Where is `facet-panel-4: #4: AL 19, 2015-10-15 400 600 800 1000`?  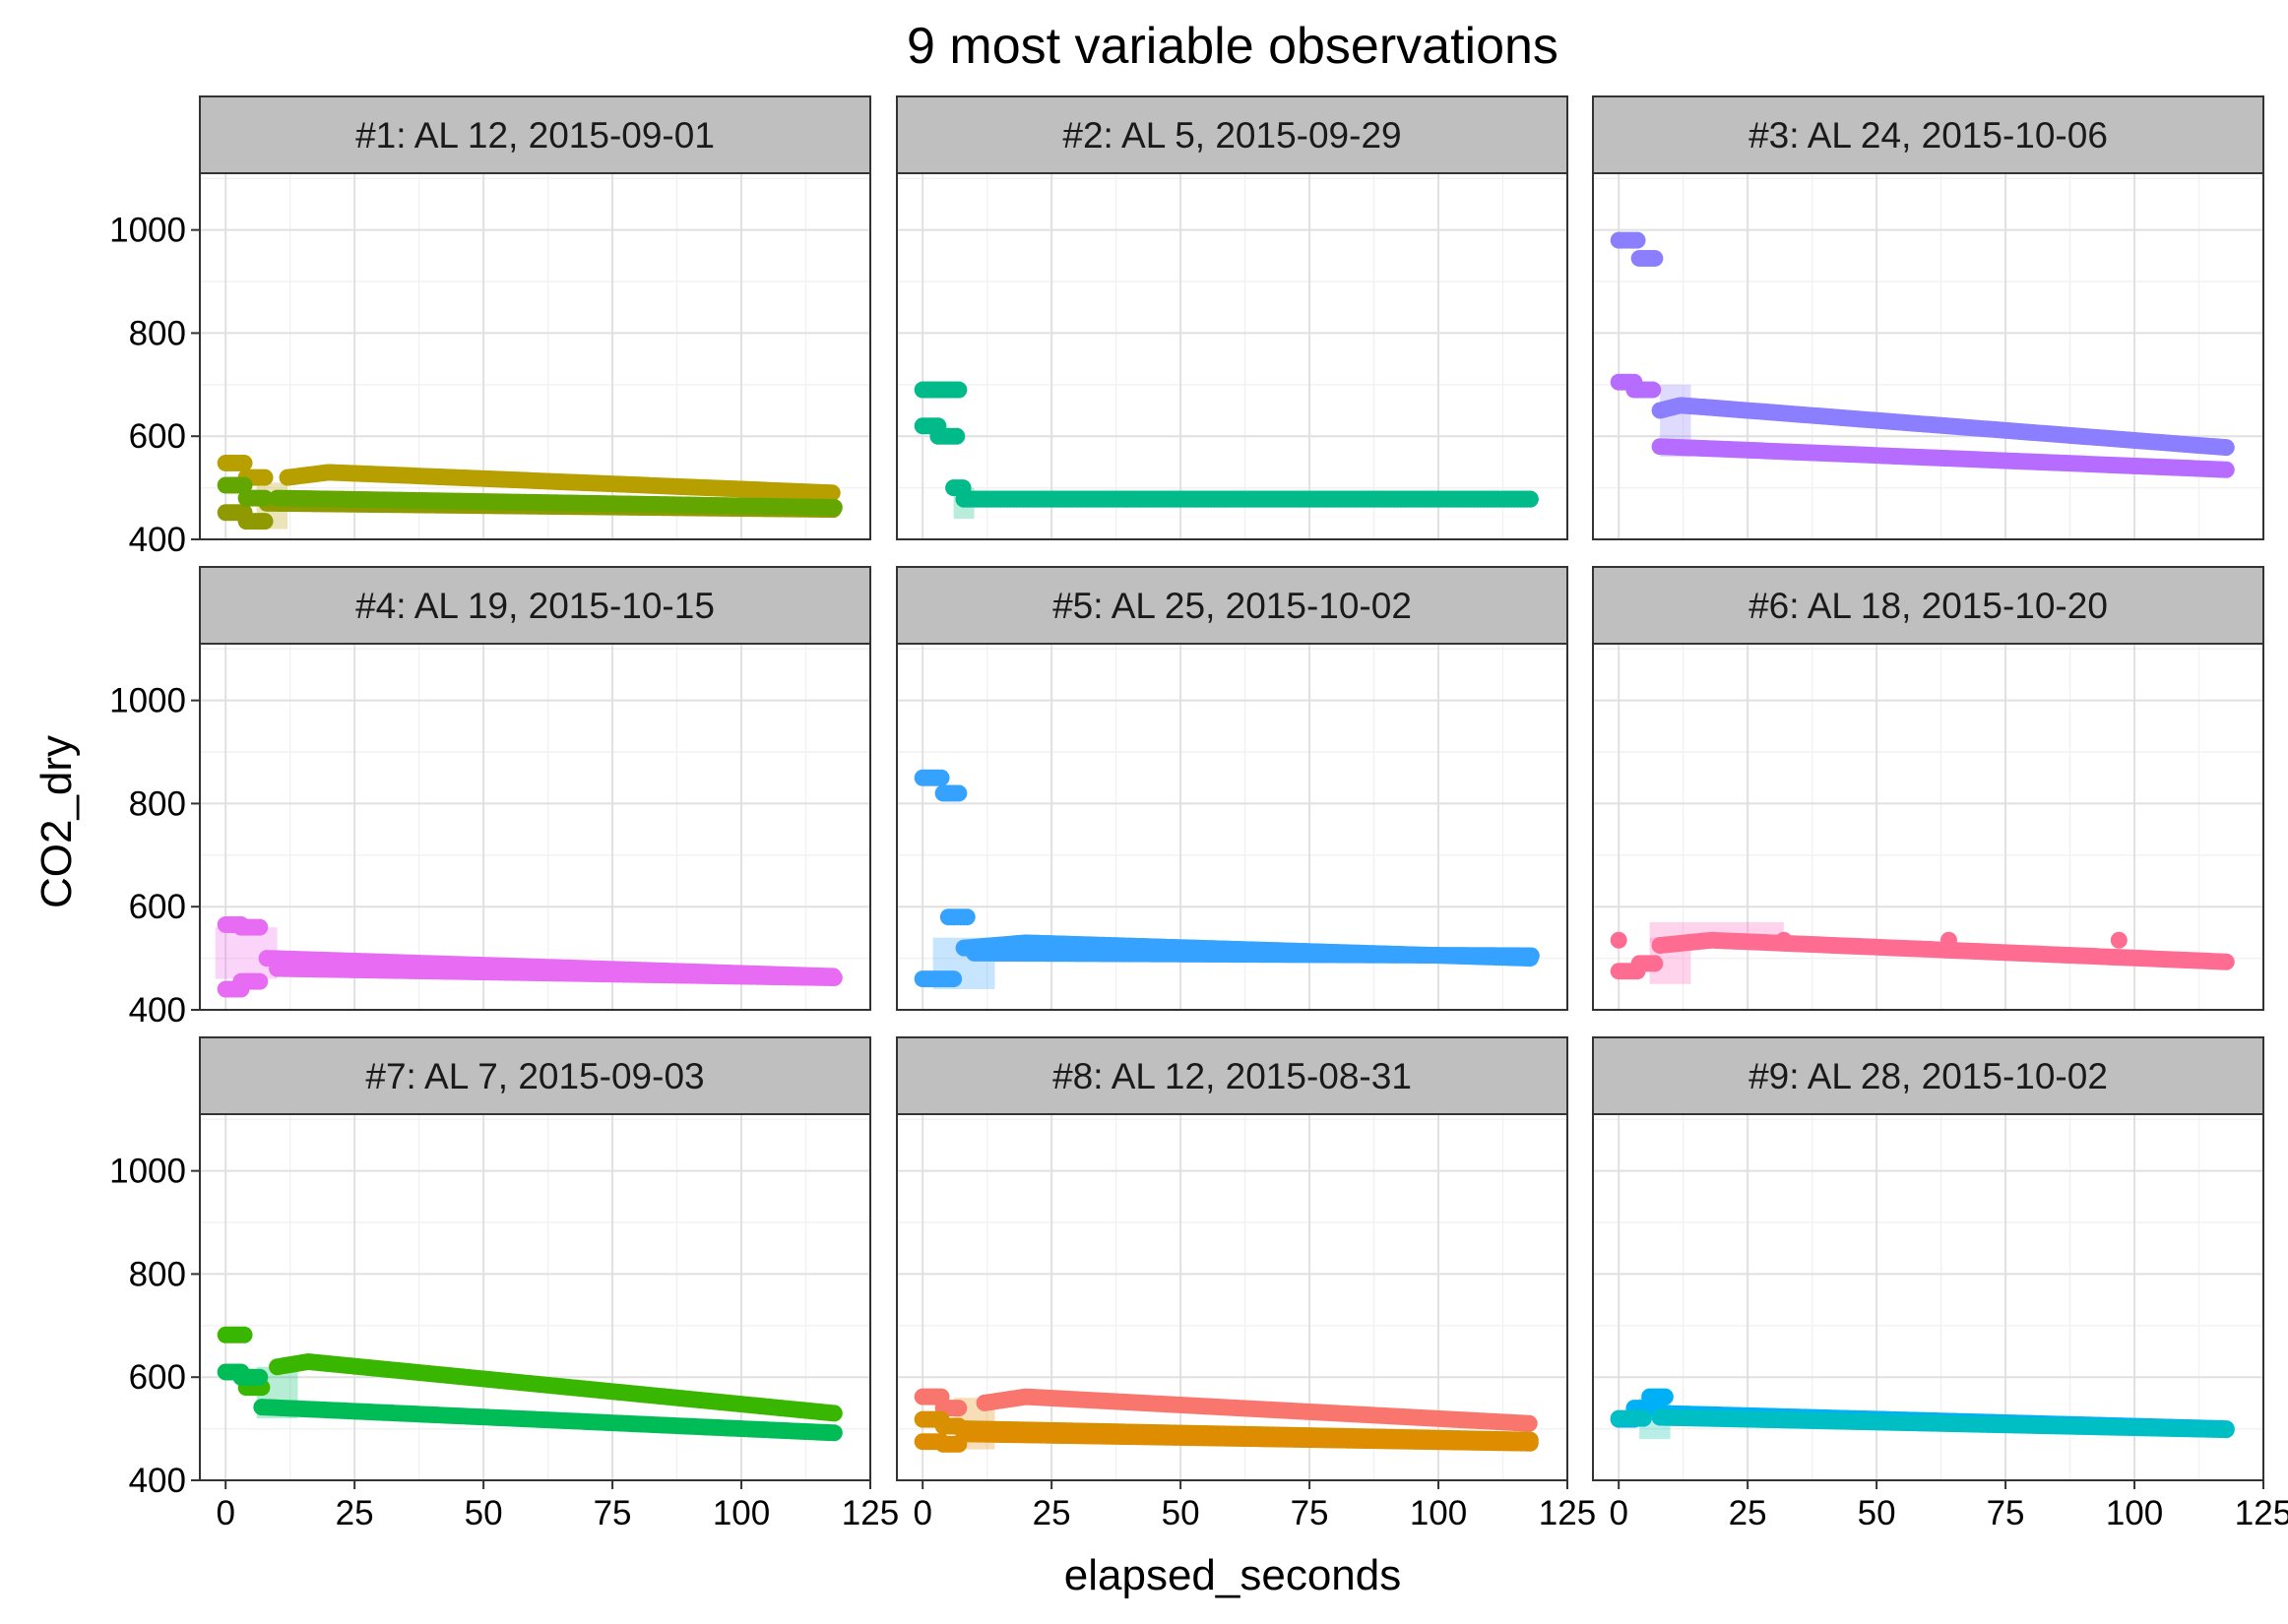 facet-panel-4: #4: AL 19, 2015-10-15 400 600 800 1000 is located at coordinates (490, 798).